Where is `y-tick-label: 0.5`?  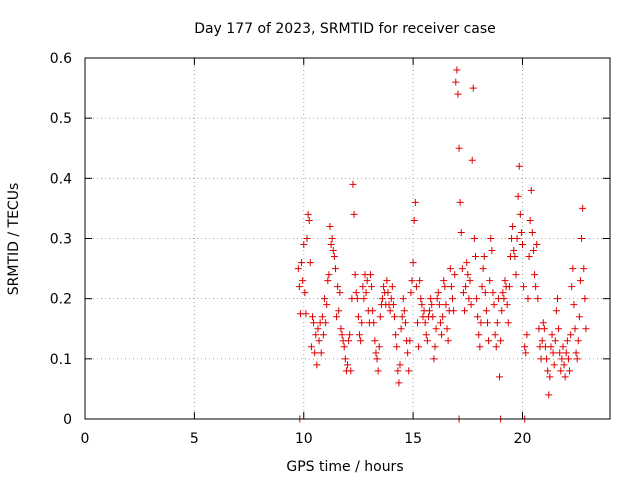
y-tick-label: 0.5 is located at coordinates (61, 119).